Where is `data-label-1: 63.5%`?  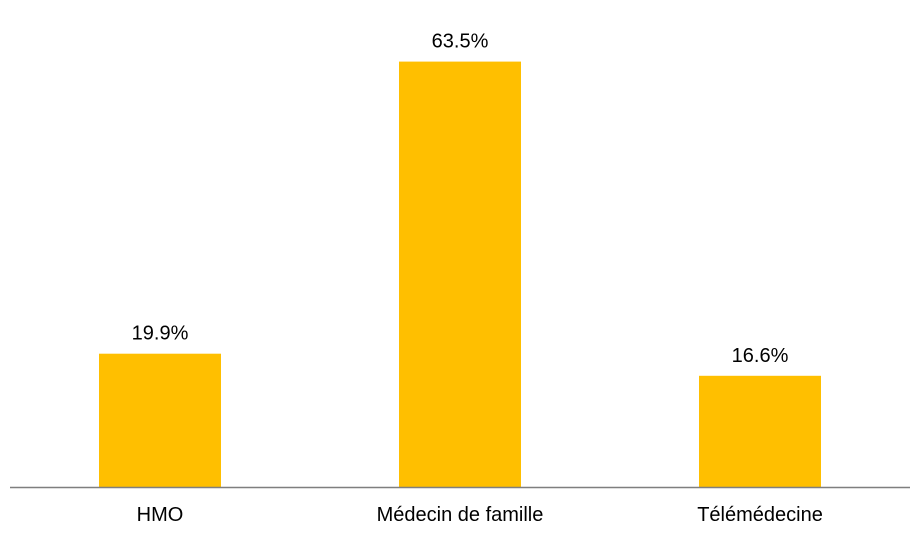 data-label-1: 63.5% is located at coordinates (460, 42).